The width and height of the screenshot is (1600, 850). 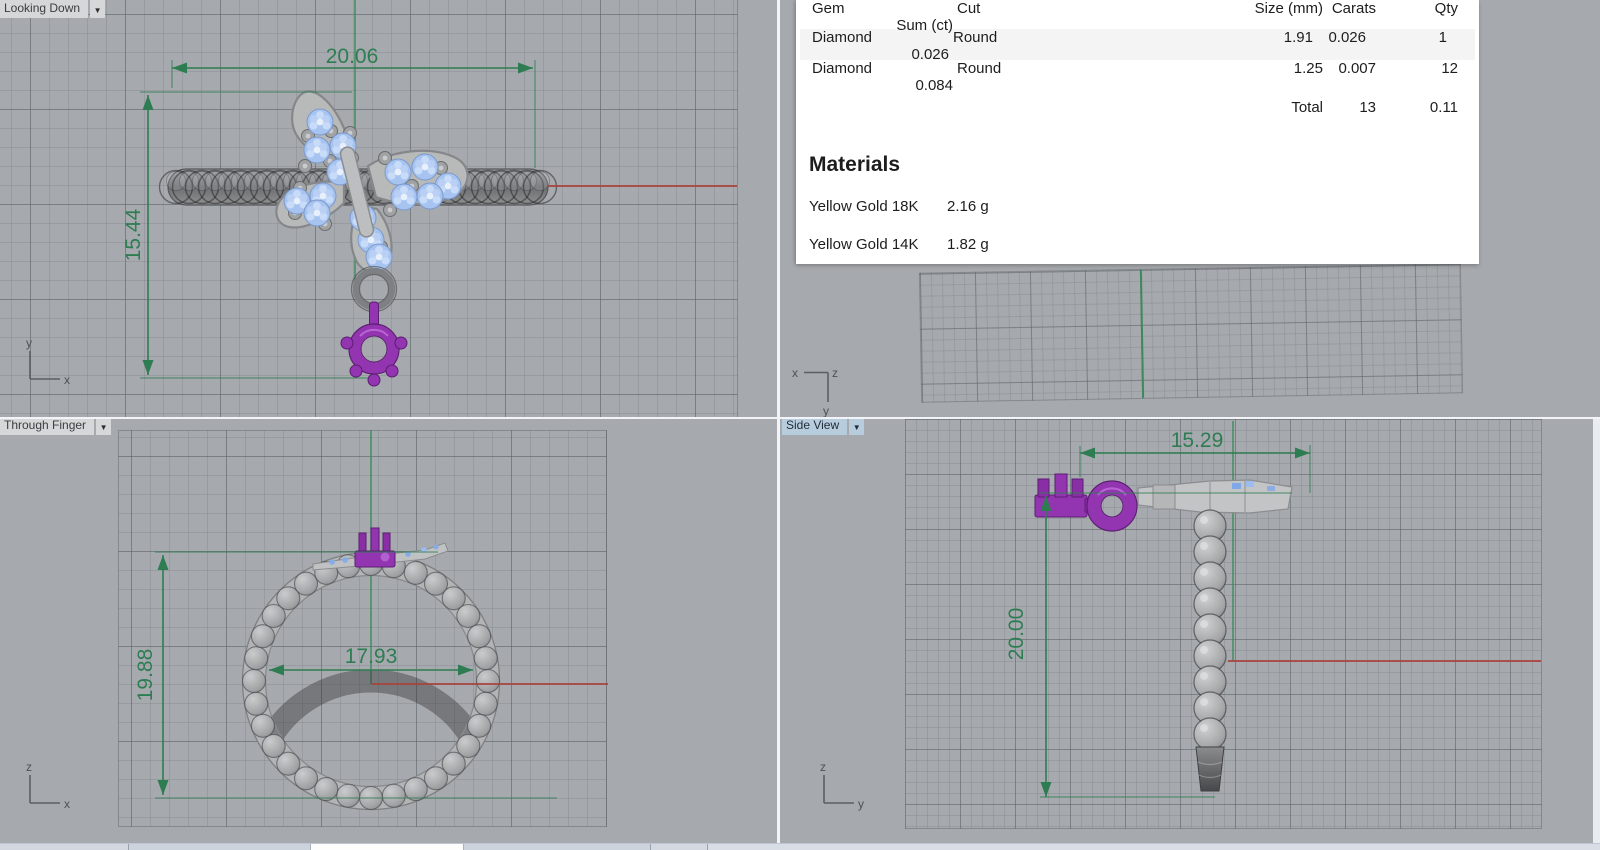 I want to click on col-cut: Cut, so click(x=969, y=8).